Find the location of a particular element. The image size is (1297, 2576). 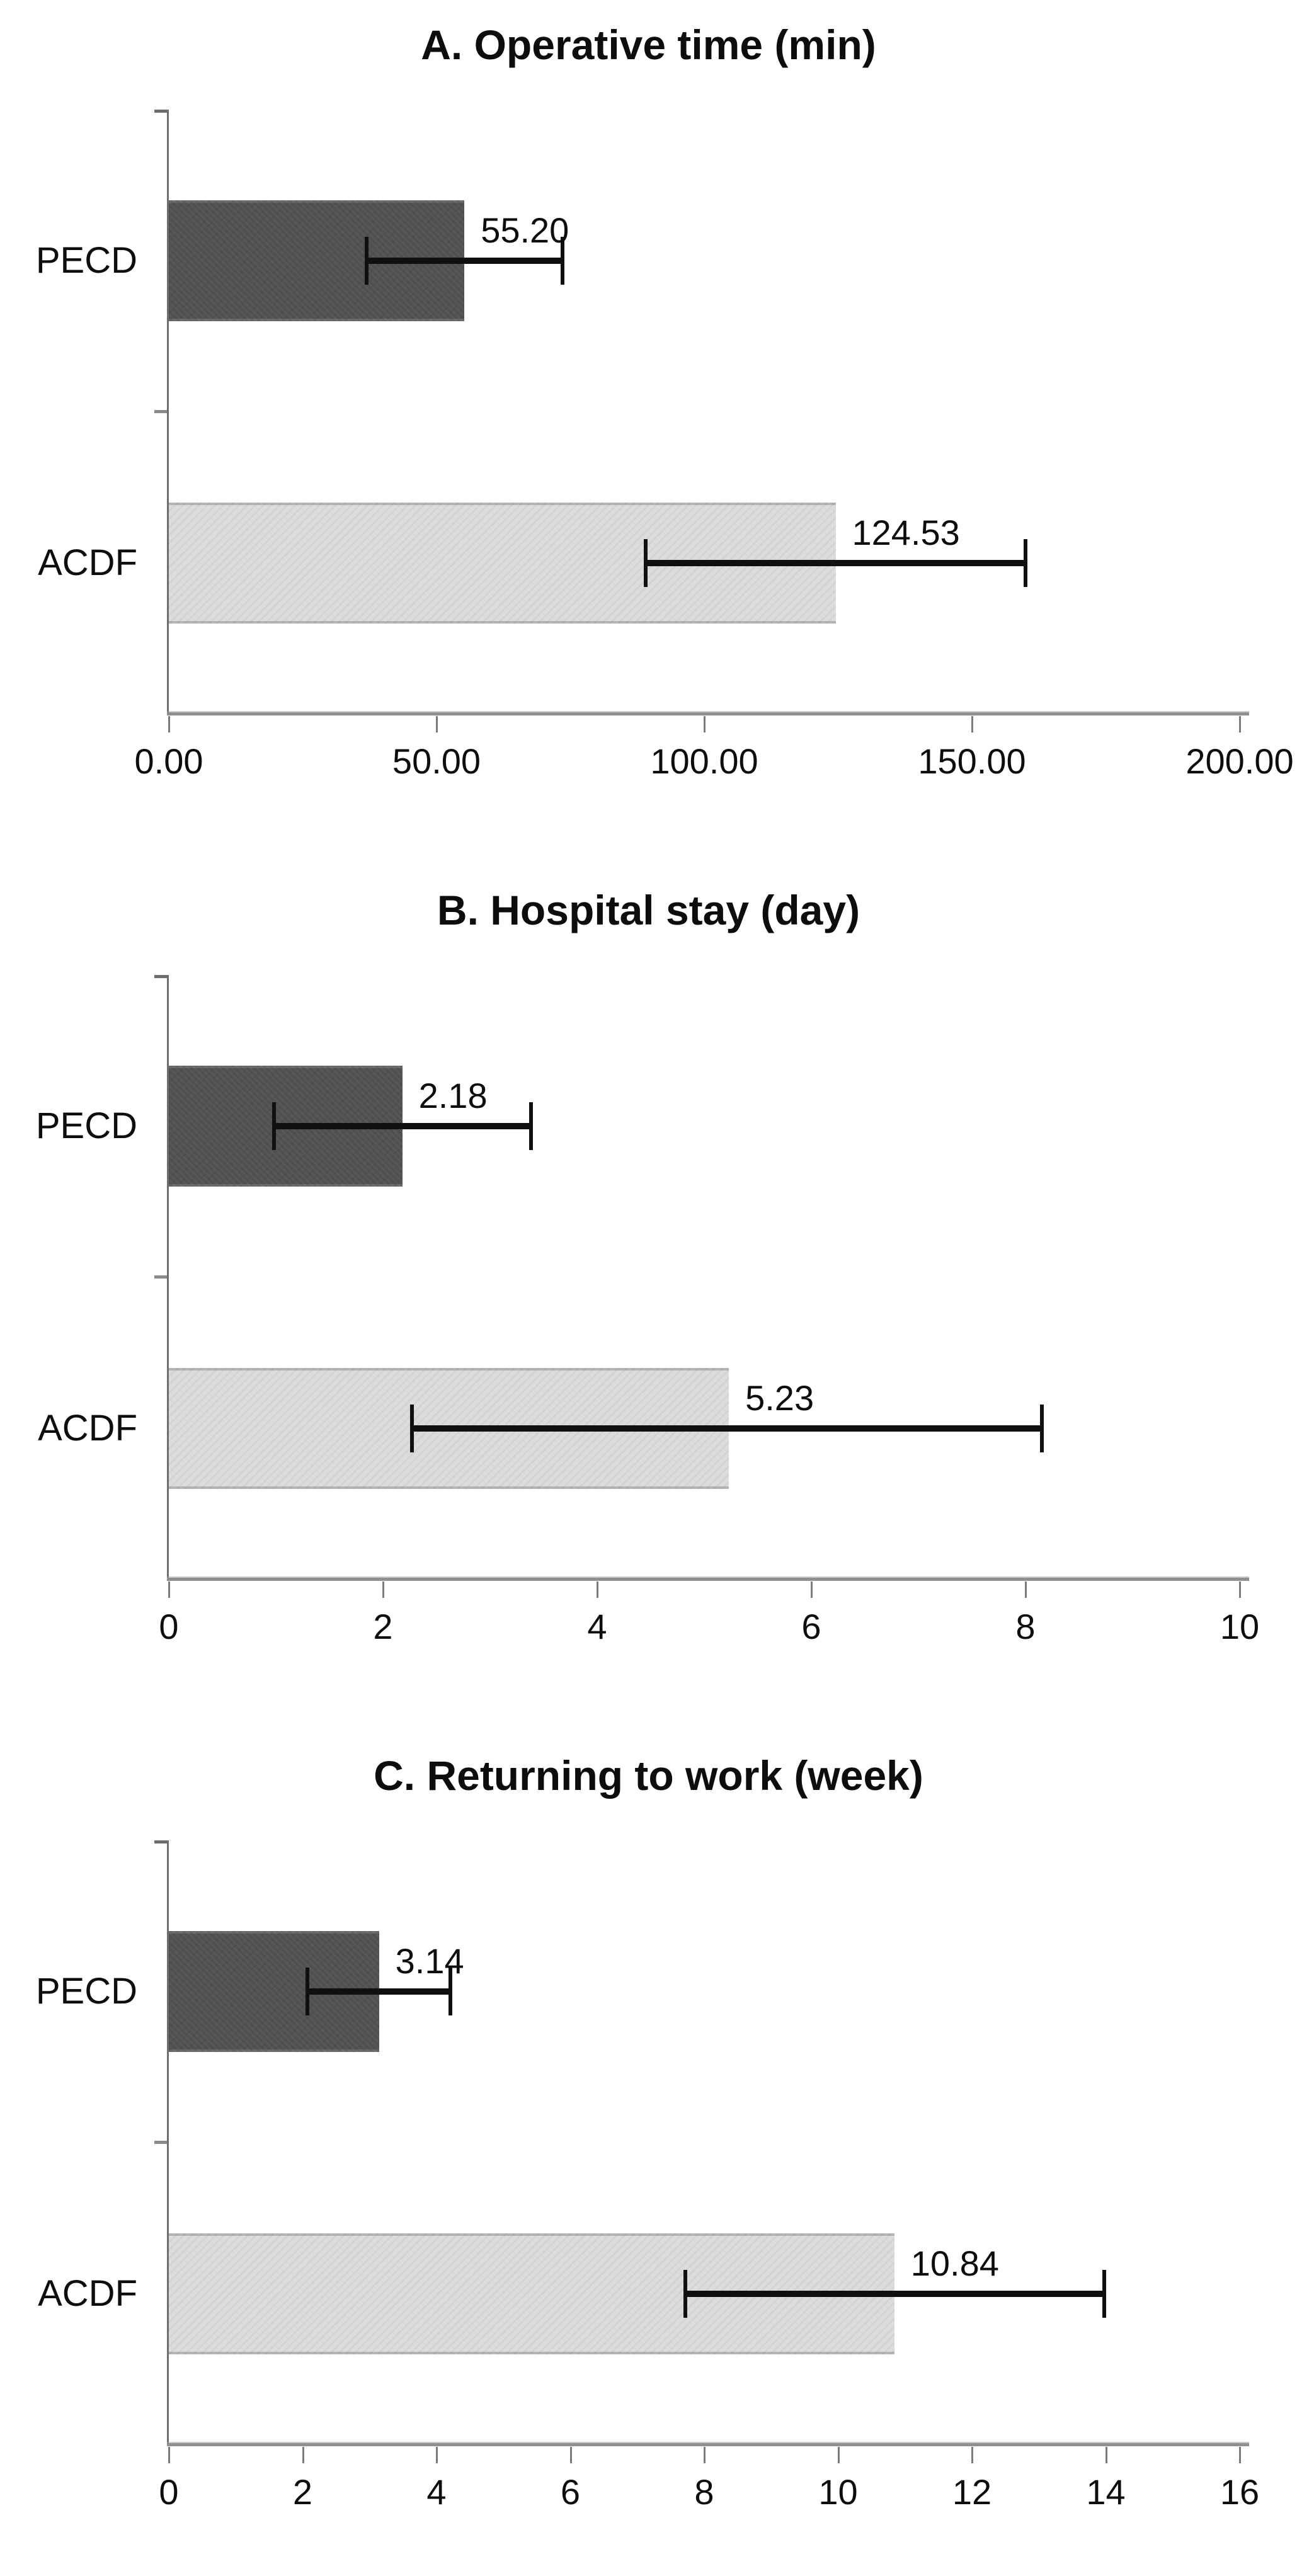

chart-title: A. Operative time (min) is located at coordinates (648, 44).